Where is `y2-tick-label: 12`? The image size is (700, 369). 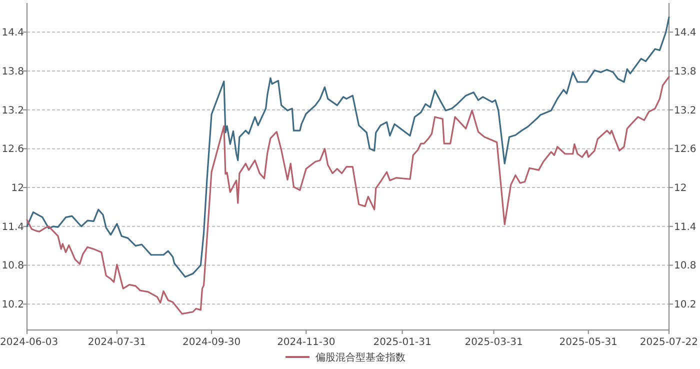
y2-tick-label: 12 is located at coordinates (680, 188).